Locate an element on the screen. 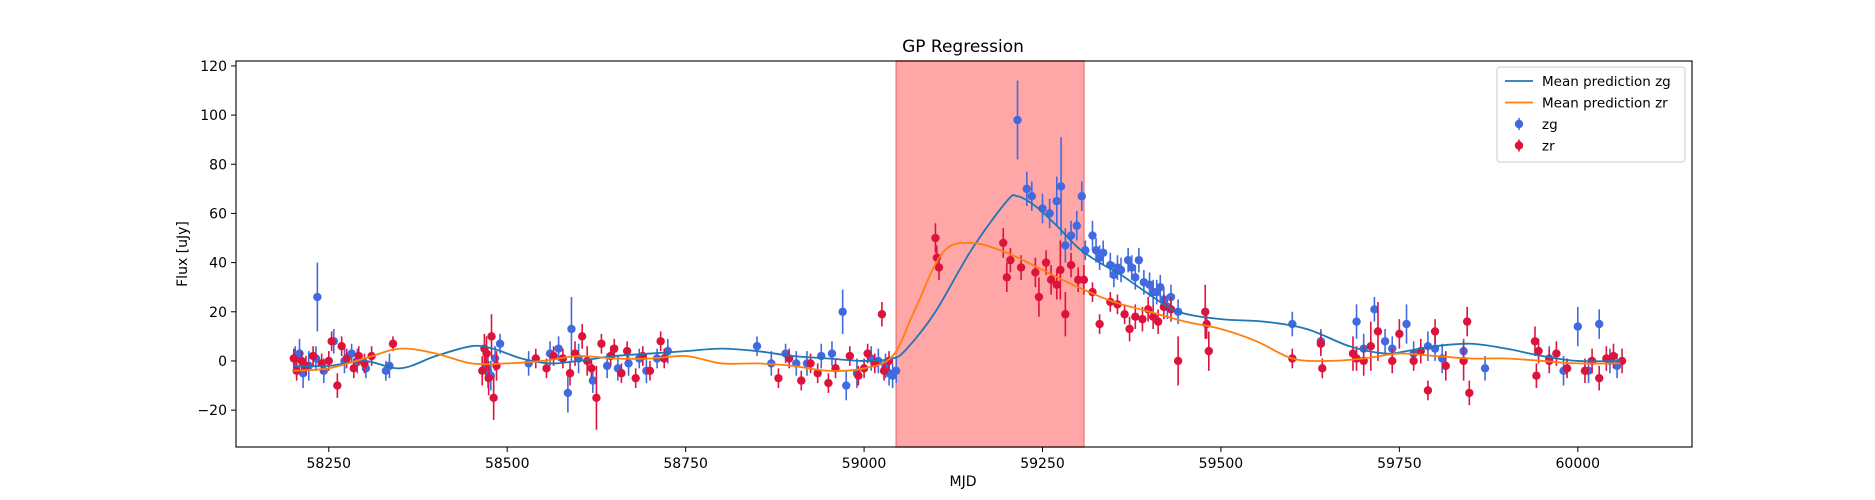  legend-item-mean-prediction-zr: Mean prediction zr is located at coordinates (1586, 104).